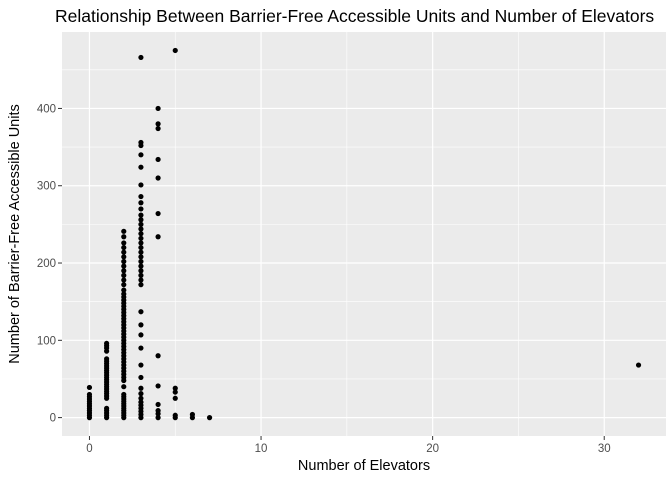 The image size is (672, 480). I want to click on y-tick-label: 400, so click(46, 109).